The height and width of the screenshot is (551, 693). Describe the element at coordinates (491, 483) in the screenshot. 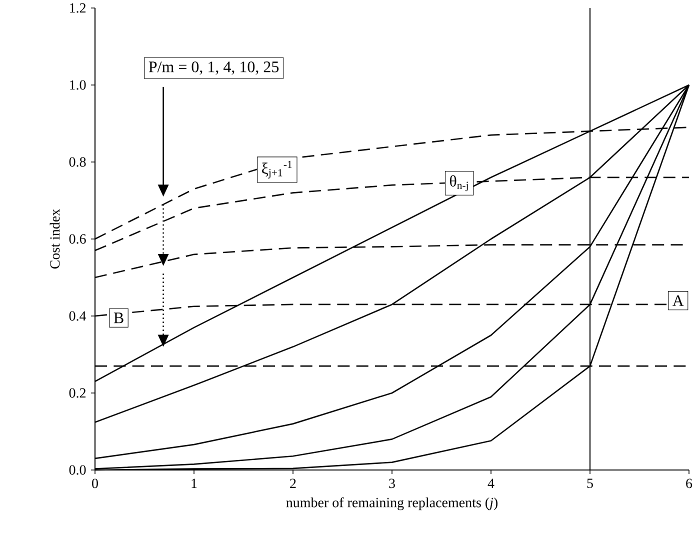

I see `x-tick-label: 4` at that location.